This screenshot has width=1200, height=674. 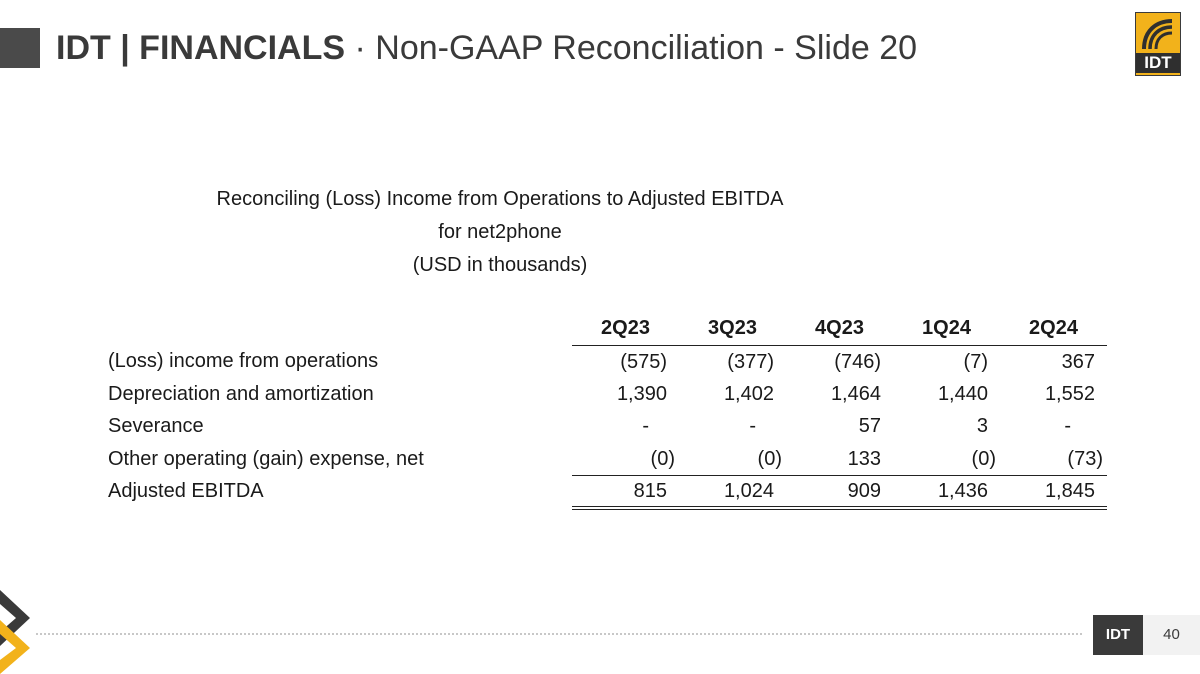 I want to click on table-header-row: 2Q23 3Q23 4Q23 1Q24 2Q24, so click(x=607, y=329).